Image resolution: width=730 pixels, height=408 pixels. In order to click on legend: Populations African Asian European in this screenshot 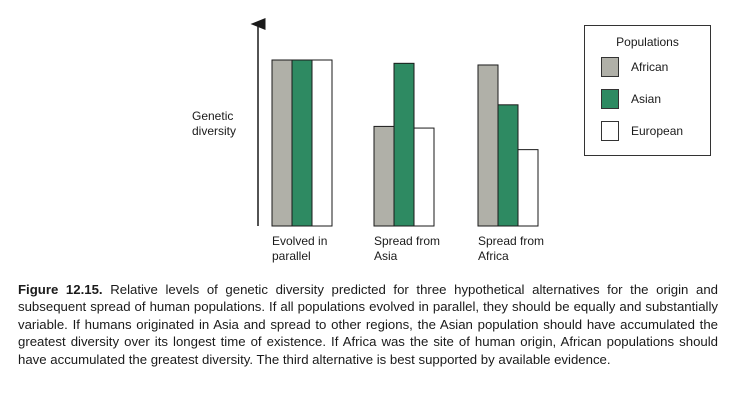, I will do `click(647, 90)`.